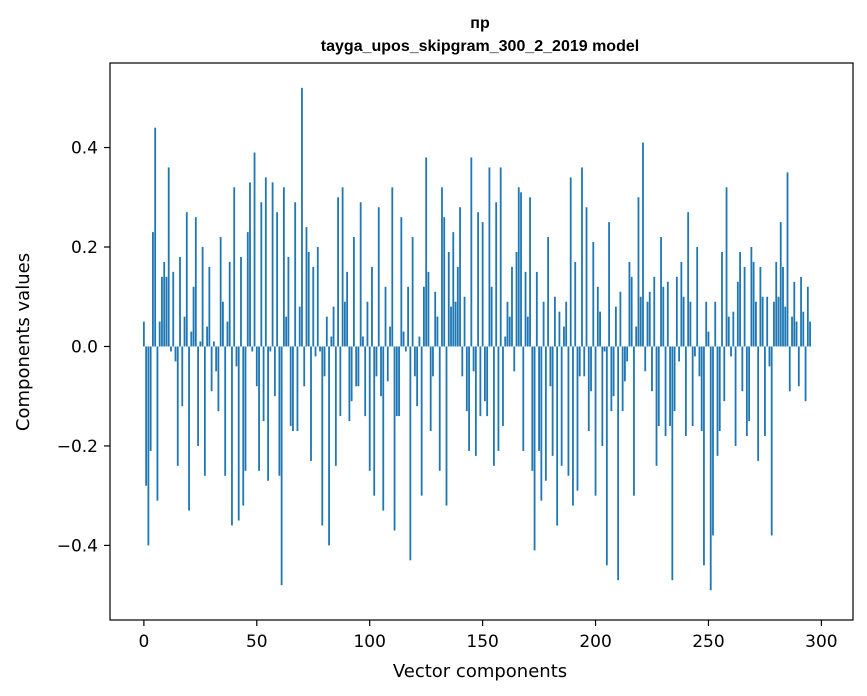 The image size is (867, 696). What do you see at coordinates (77, 447) in the screenshot?
I see `y-tick-label: −0.2` at bounding box center [77, 447].